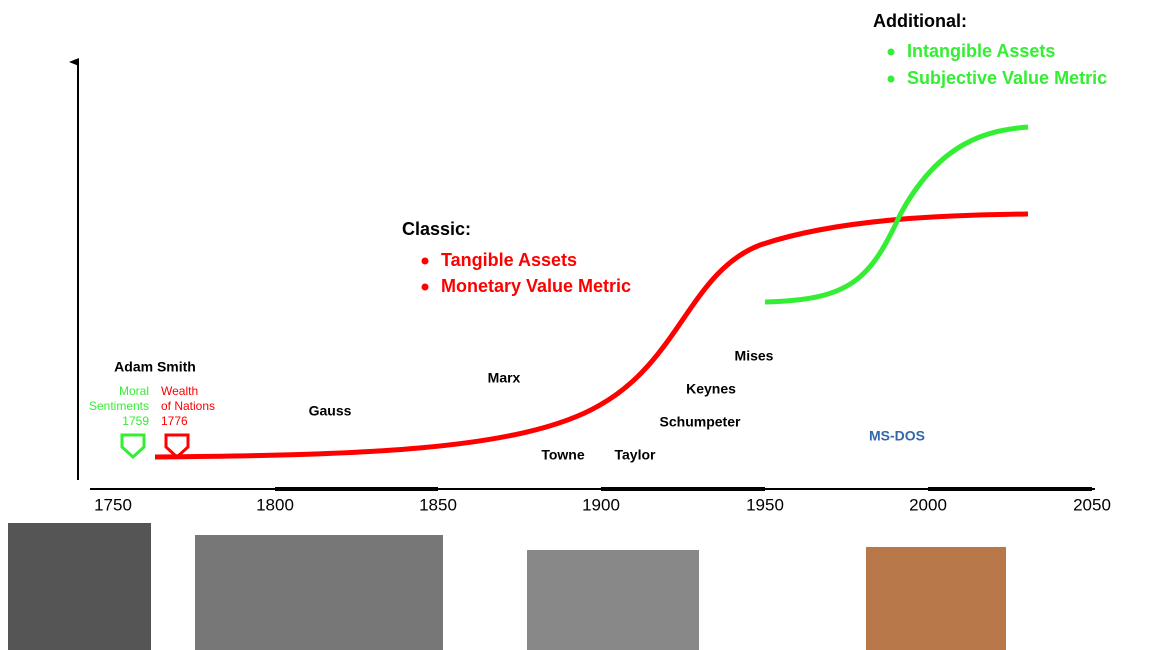  Describe the element at coordinates (711, 389) in the screenshot. I see `person-label: Keynes` at that location.